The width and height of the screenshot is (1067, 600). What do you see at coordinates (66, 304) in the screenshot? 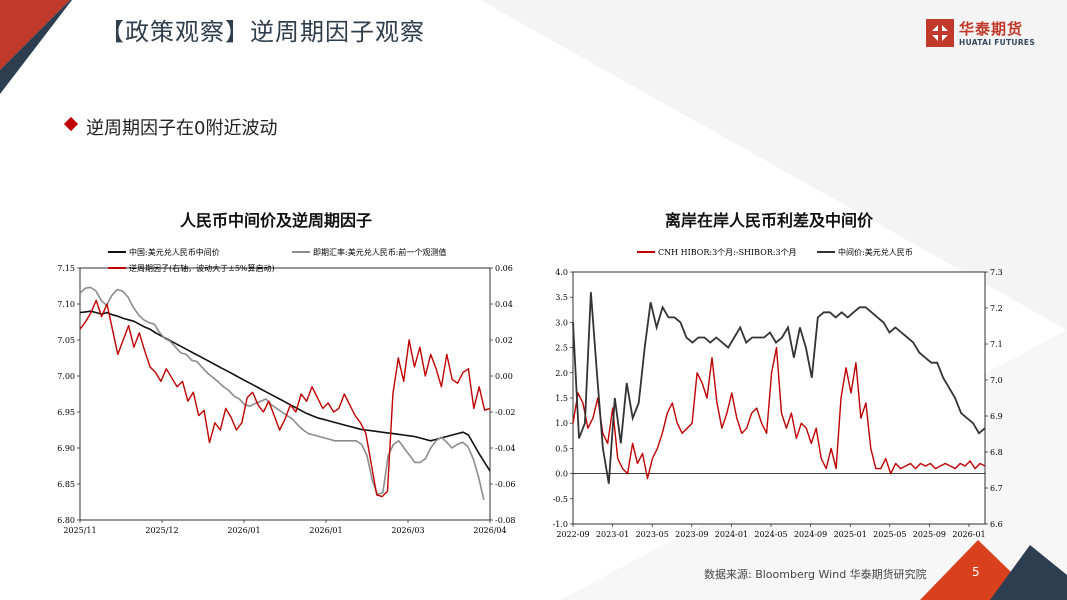
I see `y-left-tick-label: 7.10` at bounding box center [66, 304].